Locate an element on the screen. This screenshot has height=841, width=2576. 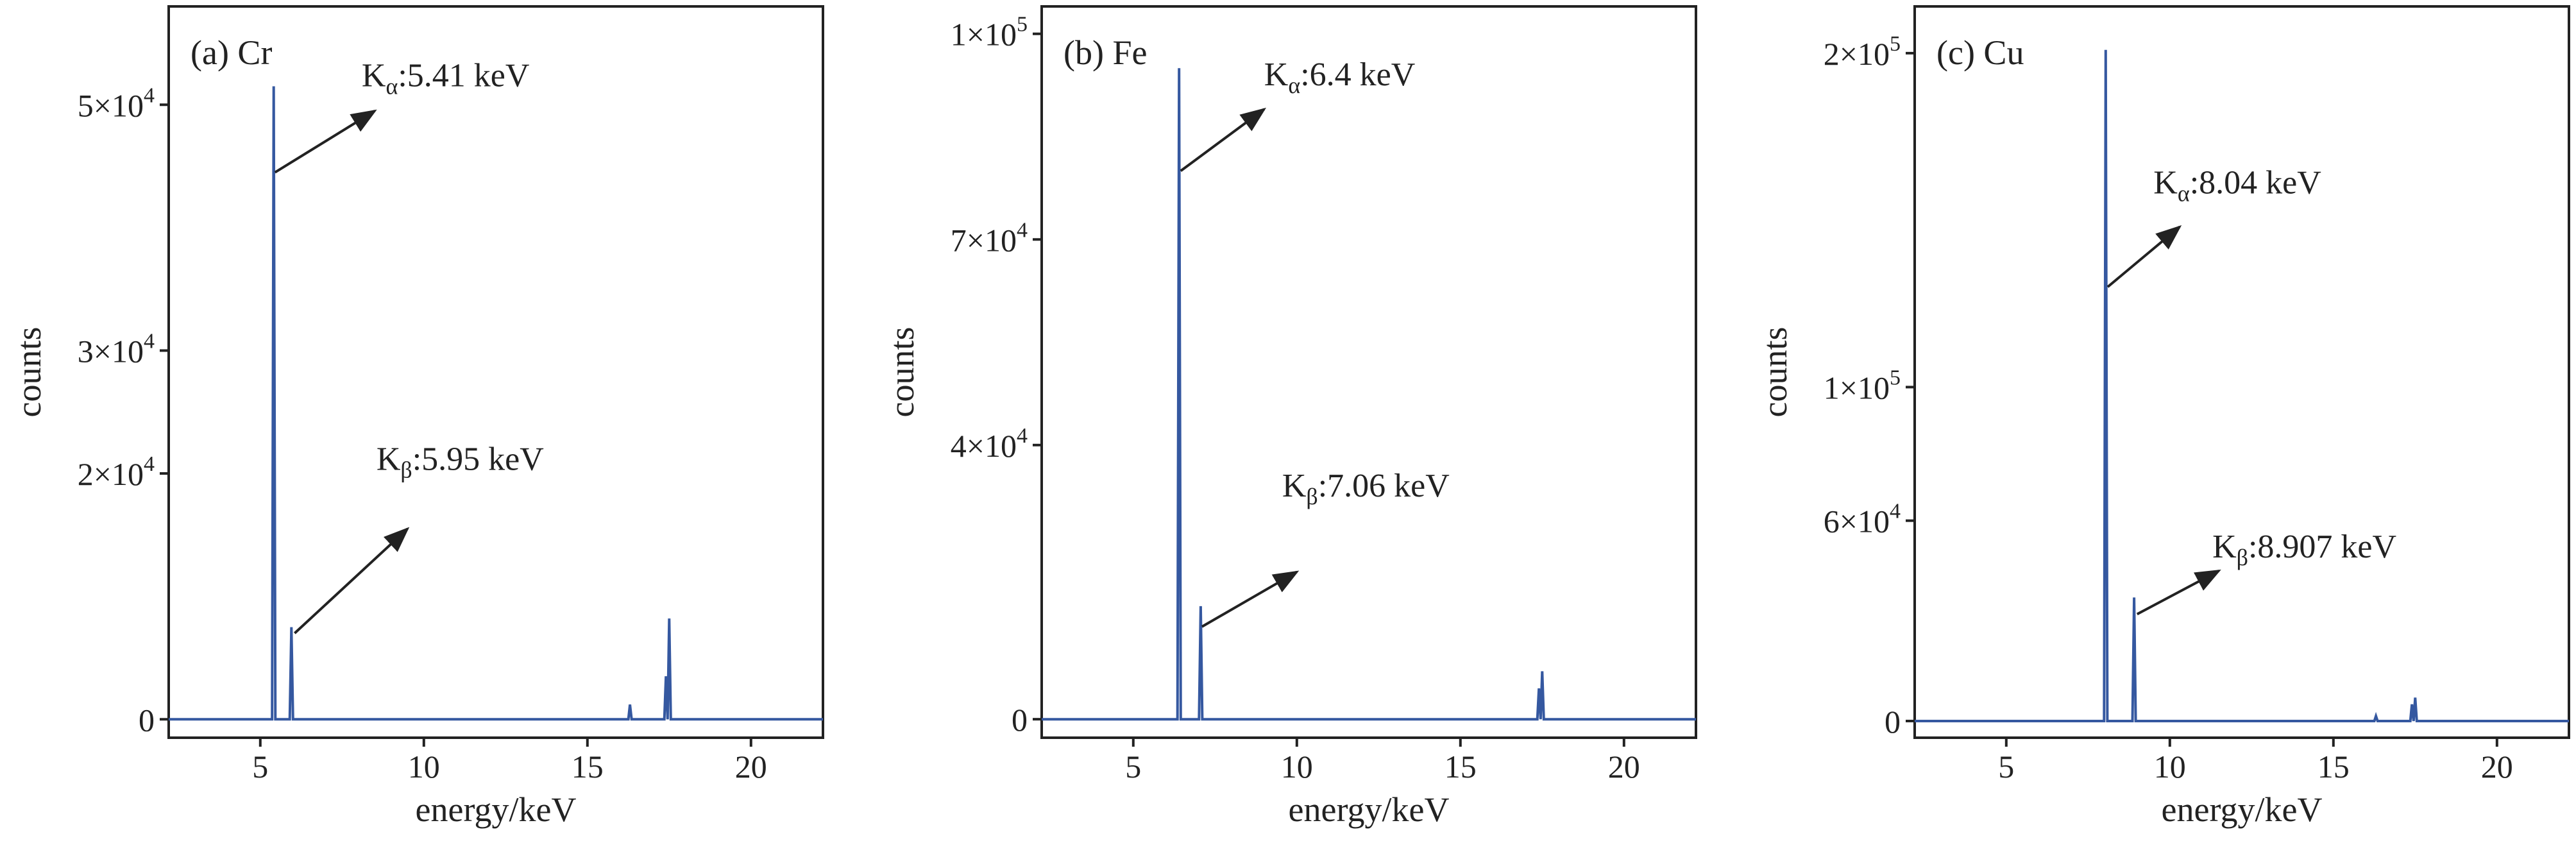
annotation-energy: :7.06 keV is located at coordinates (1384, 486).